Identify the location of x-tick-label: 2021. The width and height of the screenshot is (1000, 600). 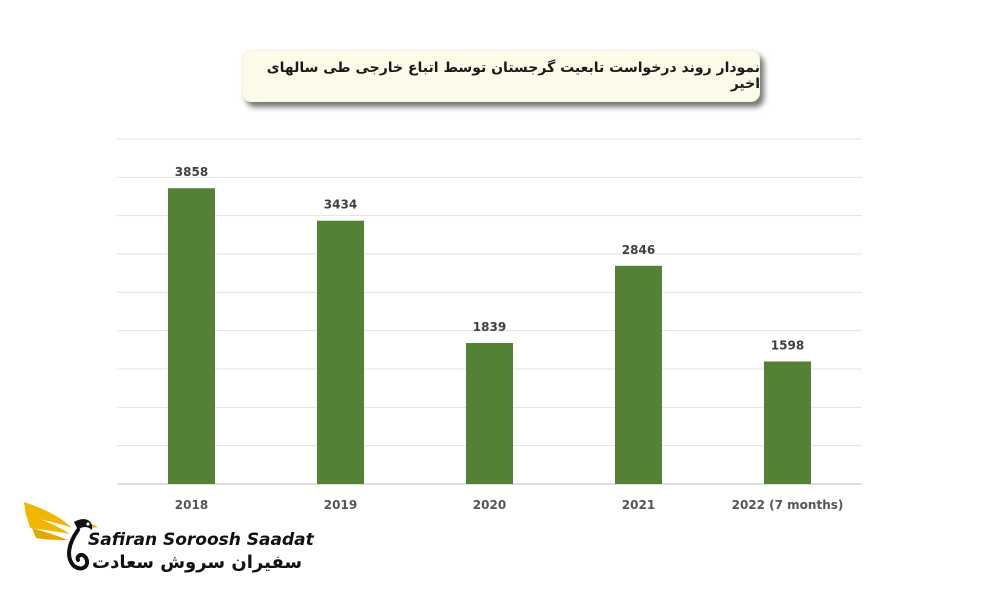
(638, 505).